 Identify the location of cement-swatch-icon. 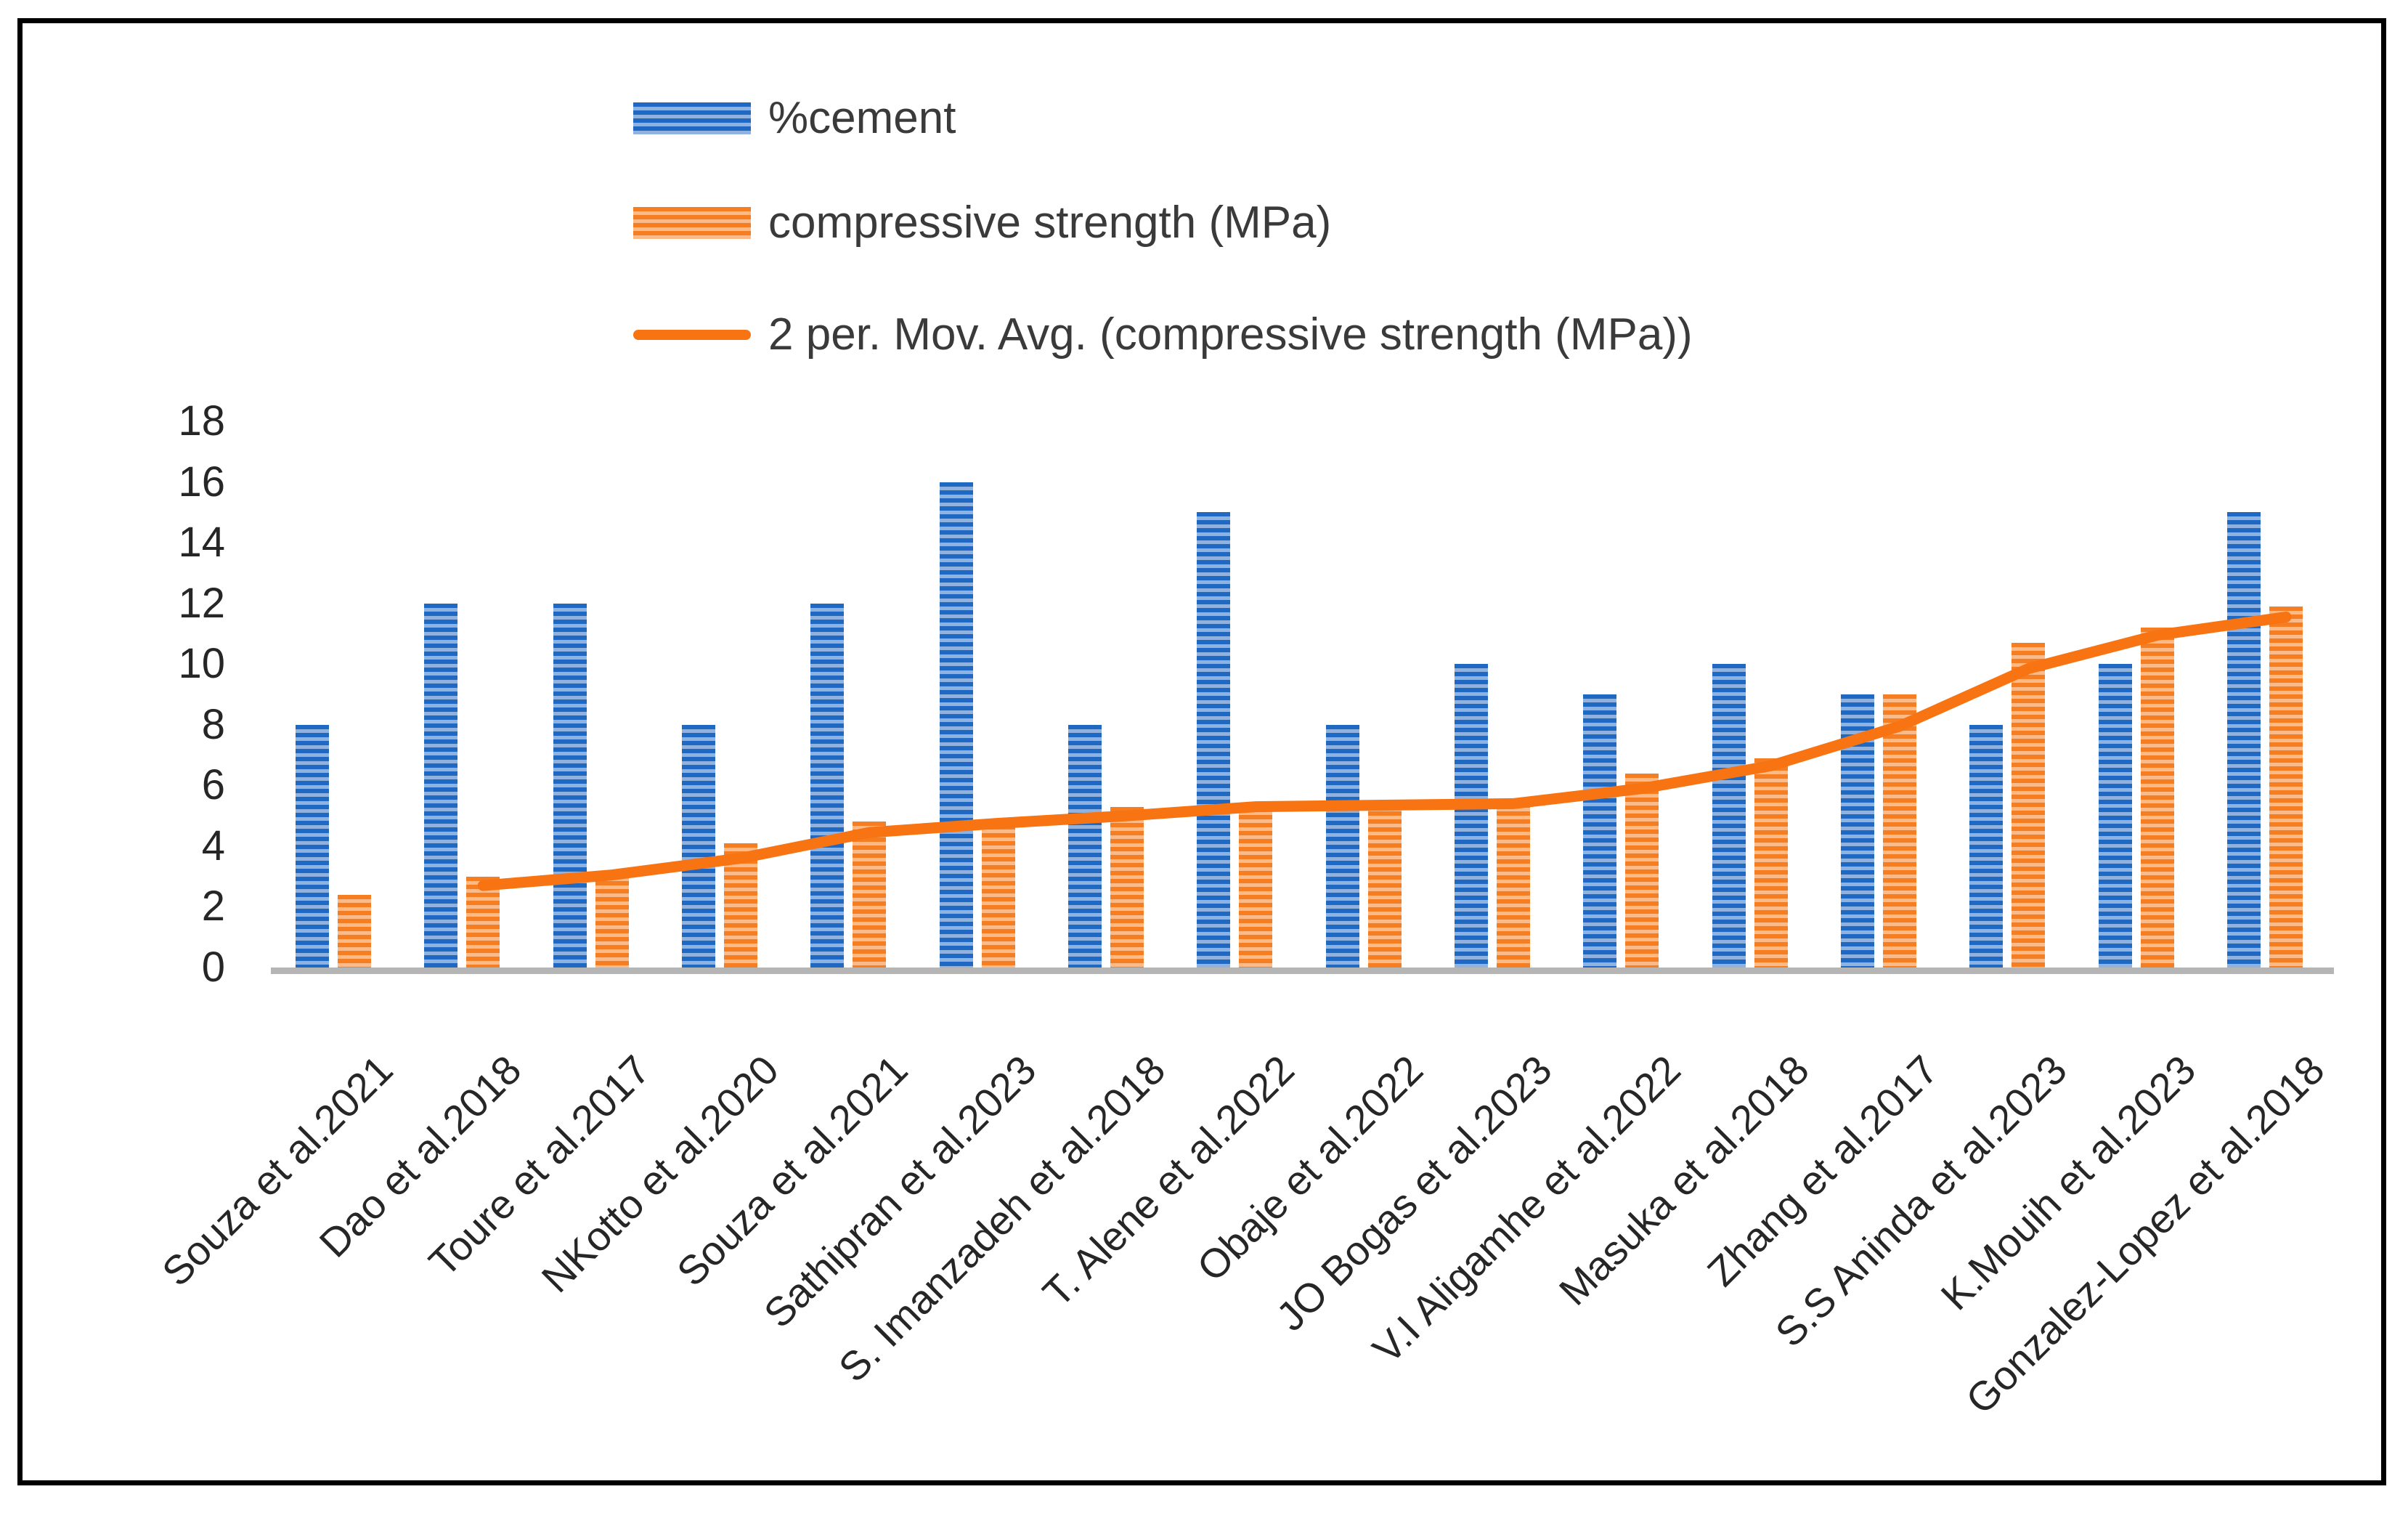
(692, 118).